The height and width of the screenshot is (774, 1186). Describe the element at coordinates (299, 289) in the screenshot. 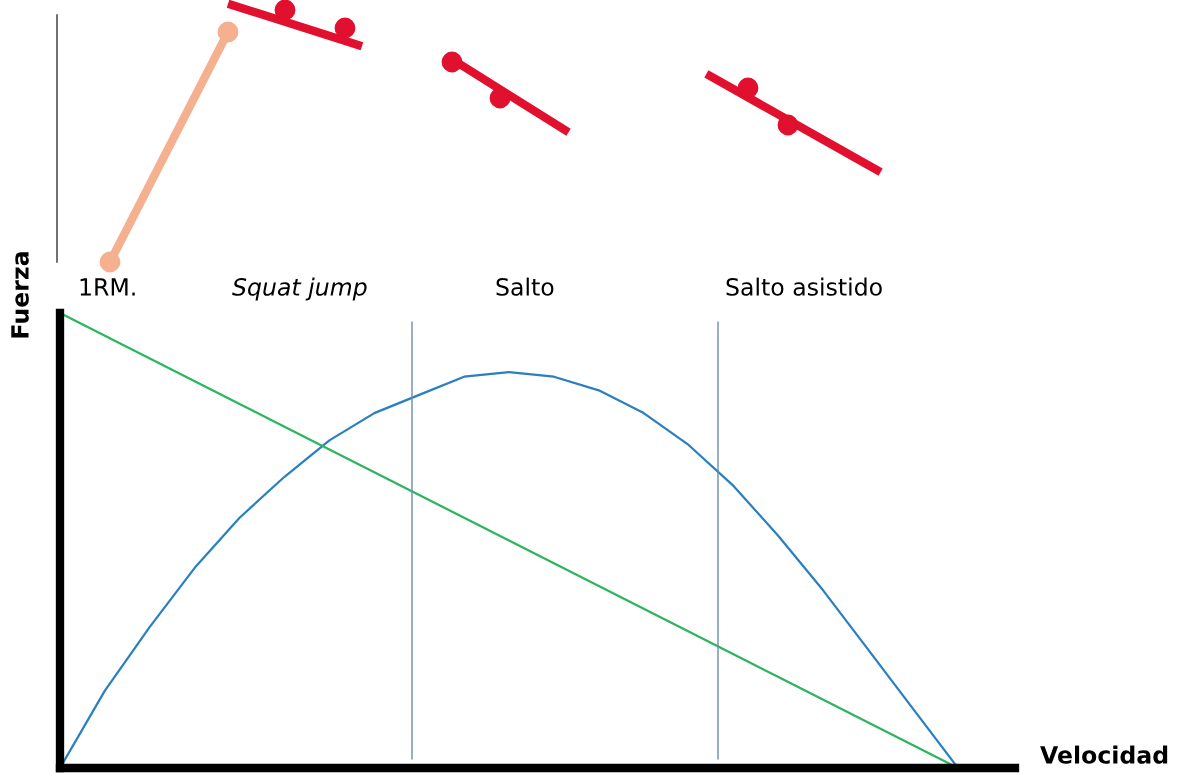

I see `text: Squat jump` at that location.